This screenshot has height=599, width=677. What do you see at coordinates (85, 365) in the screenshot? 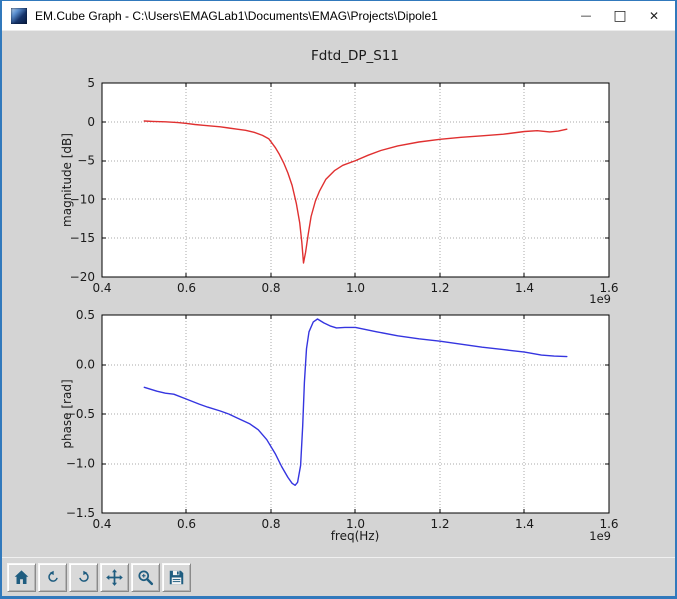
I see `y-tick-label: 0.0` at bounding box center [85, 365].